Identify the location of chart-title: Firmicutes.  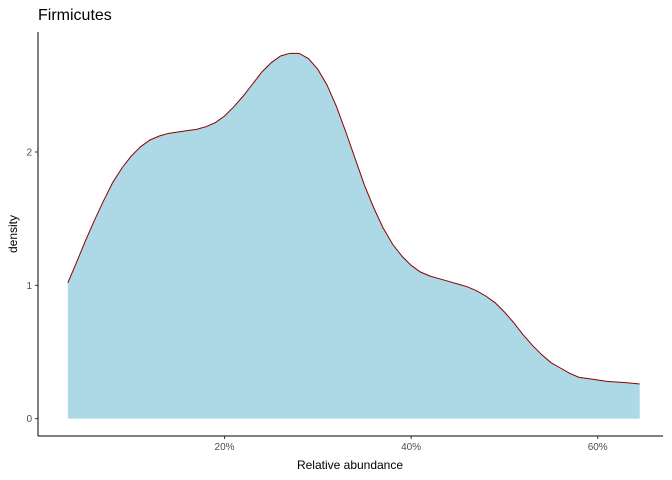
(75, 15).